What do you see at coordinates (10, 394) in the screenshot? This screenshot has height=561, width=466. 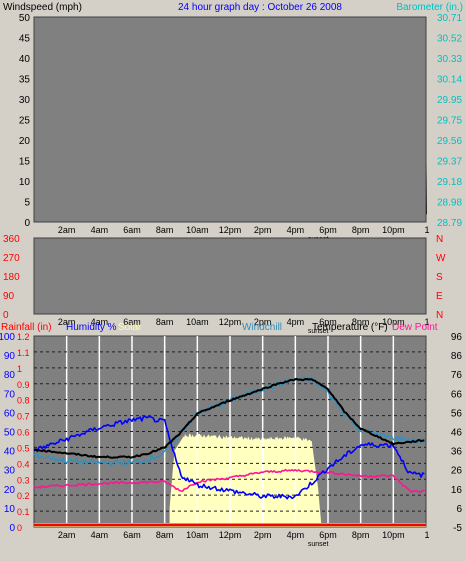 I see `humidity-tick-label: 70` at bounding box center [10, 394].